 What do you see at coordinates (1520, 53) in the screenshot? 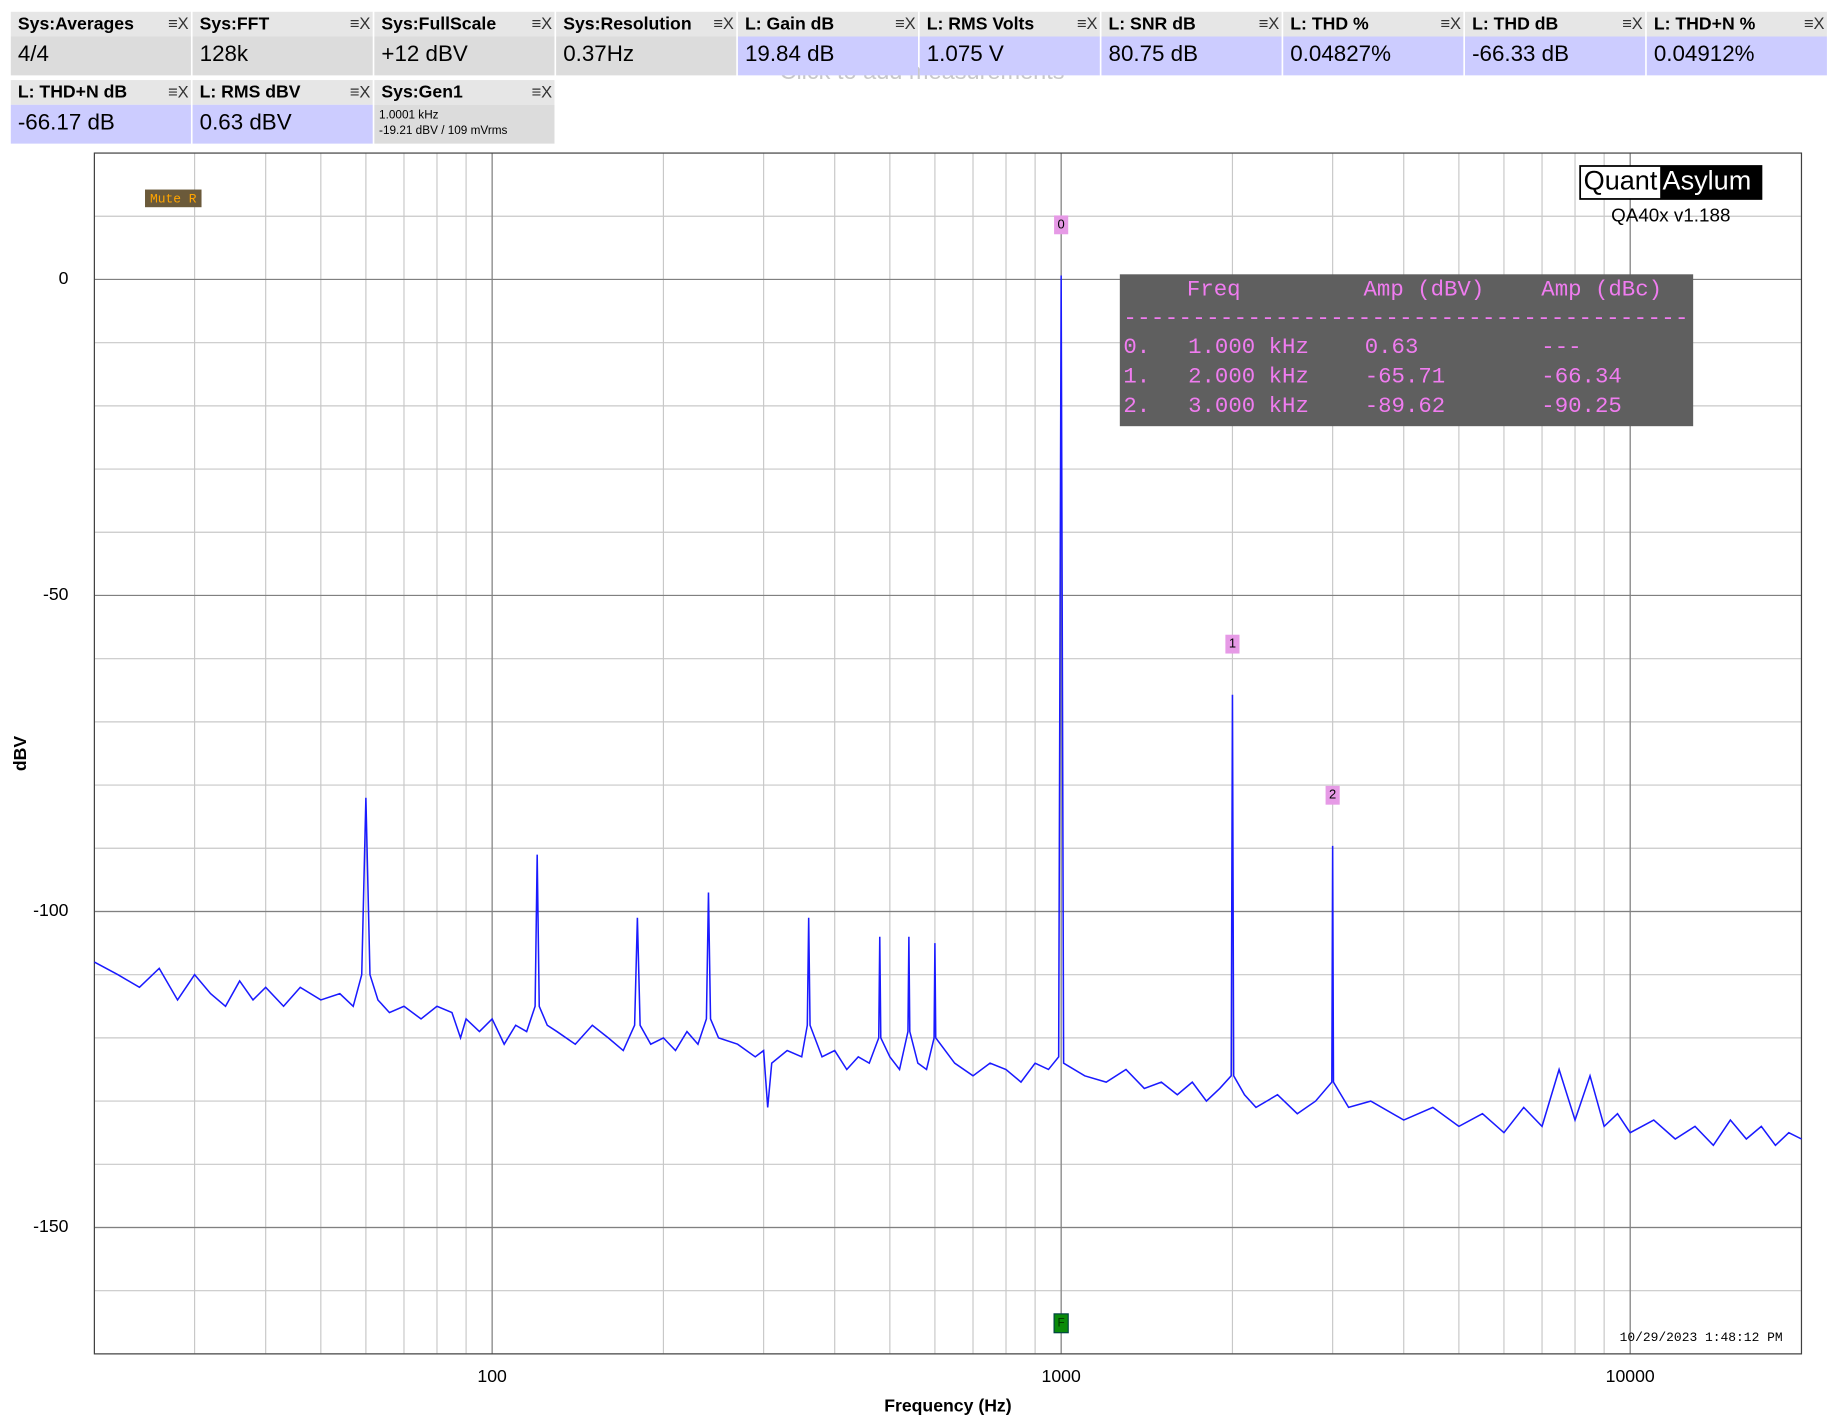
I see `box-value: -66.33 dB` at bounding box center [1520, 53].